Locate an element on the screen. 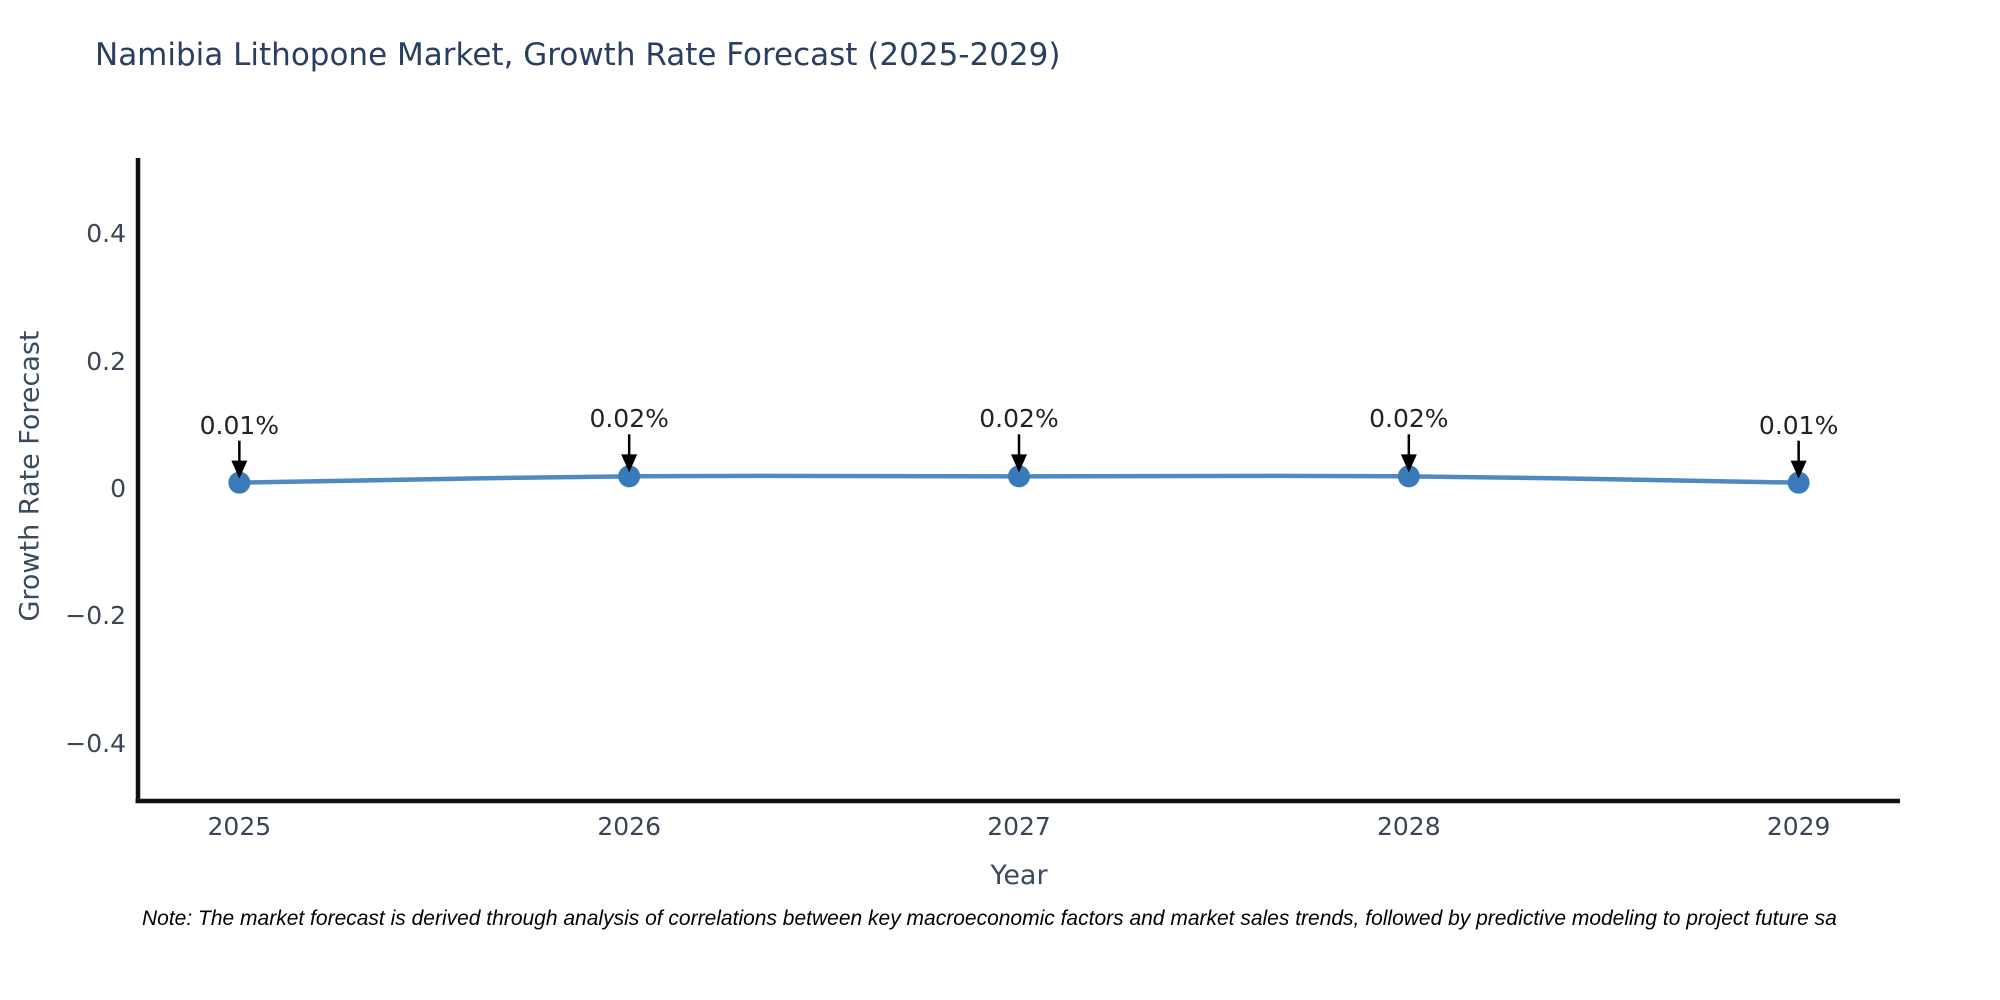 This screenshot has width=2000, height=1000. x-tick-label: 2027 is located at coordinates (1019, 826).